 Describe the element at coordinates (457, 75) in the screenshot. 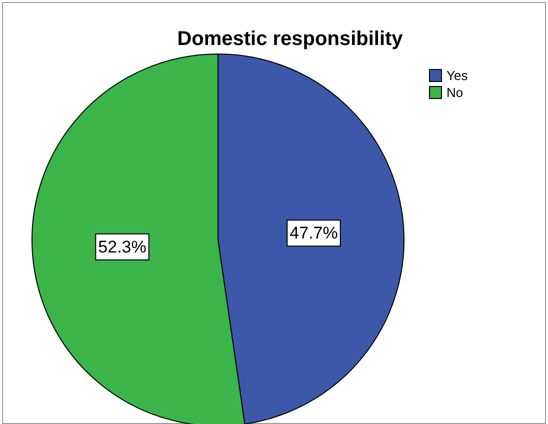

I see `legend-label: Yes` at that location.